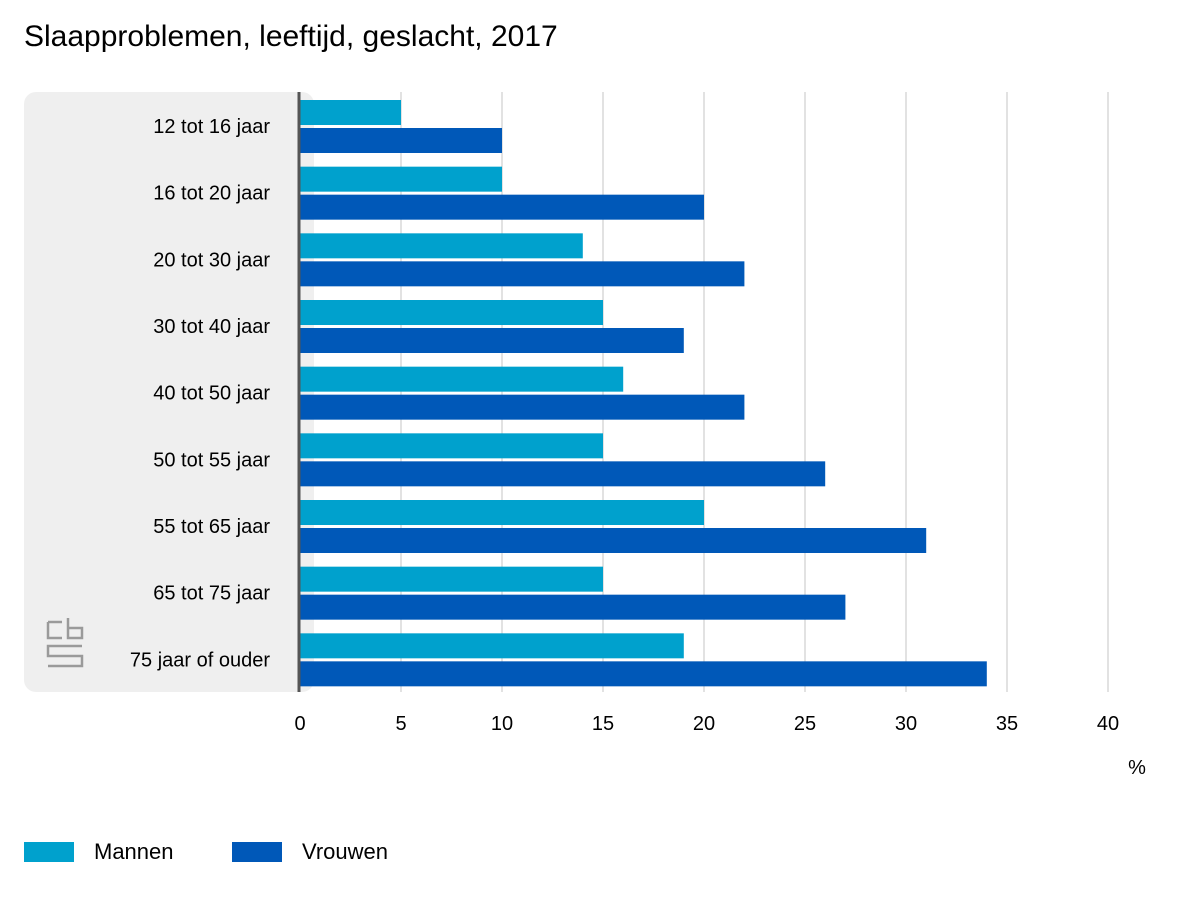  I want to click on category-label: 65 tot 75 jaar, so click(211, 594).